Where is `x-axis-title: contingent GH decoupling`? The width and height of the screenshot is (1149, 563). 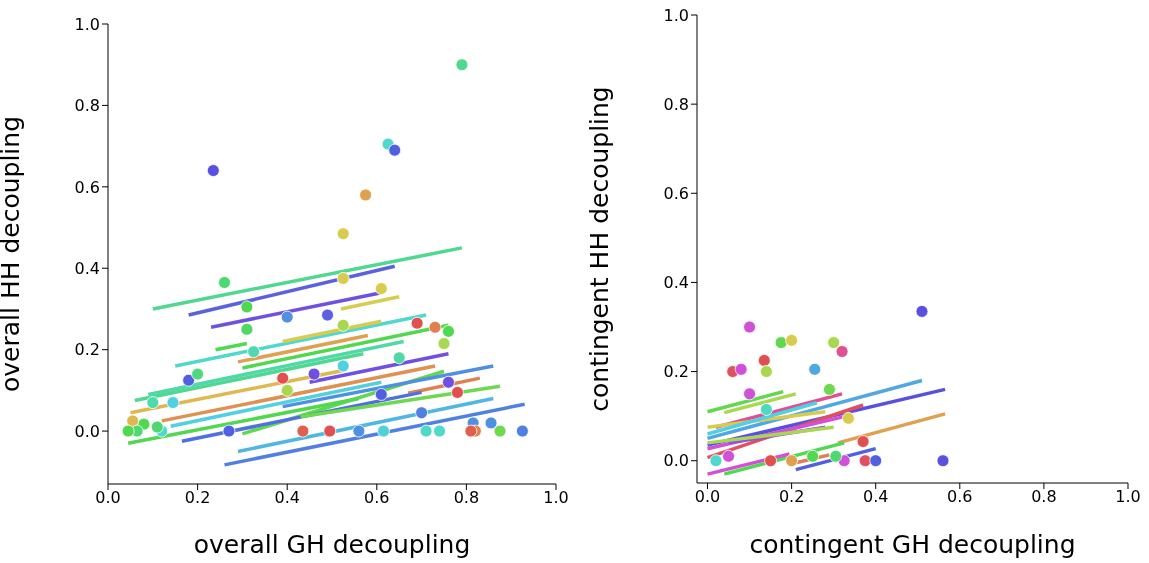 x-axis-title: contingent GH decoupling is located at coordinates (912, 544).